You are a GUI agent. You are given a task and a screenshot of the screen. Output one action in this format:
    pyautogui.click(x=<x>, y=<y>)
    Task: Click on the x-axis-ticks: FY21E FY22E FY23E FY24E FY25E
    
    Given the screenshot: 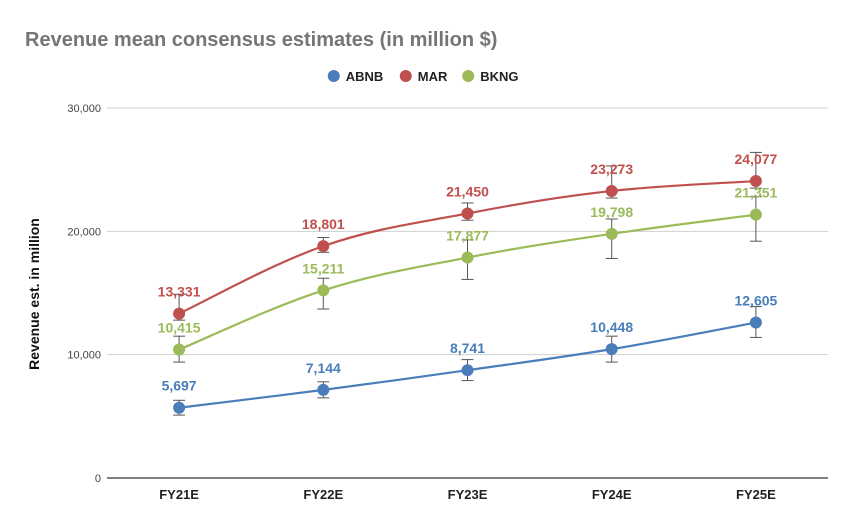 What is the action you would take?
    pyautogui.click(x=467, y=494)
    